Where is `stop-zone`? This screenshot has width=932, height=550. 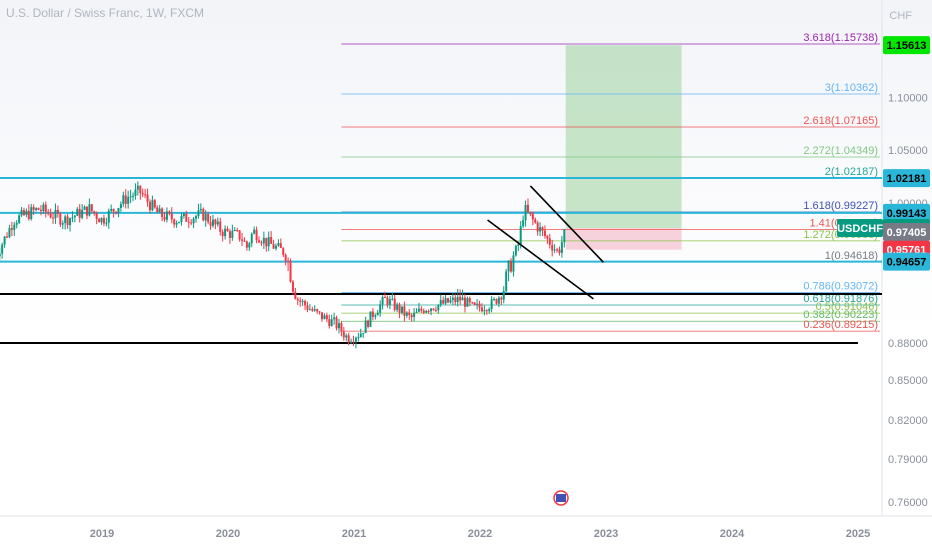 stop-zone is located at coordinates (623, 239).